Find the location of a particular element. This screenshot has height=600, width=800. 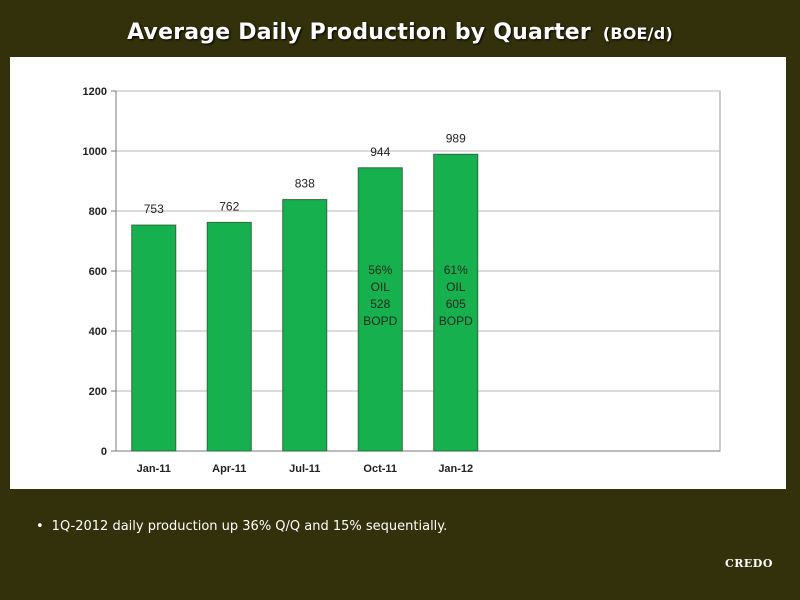

chart-title-text: Average Daily Production by Quarter is located at coordinates (359, 32).